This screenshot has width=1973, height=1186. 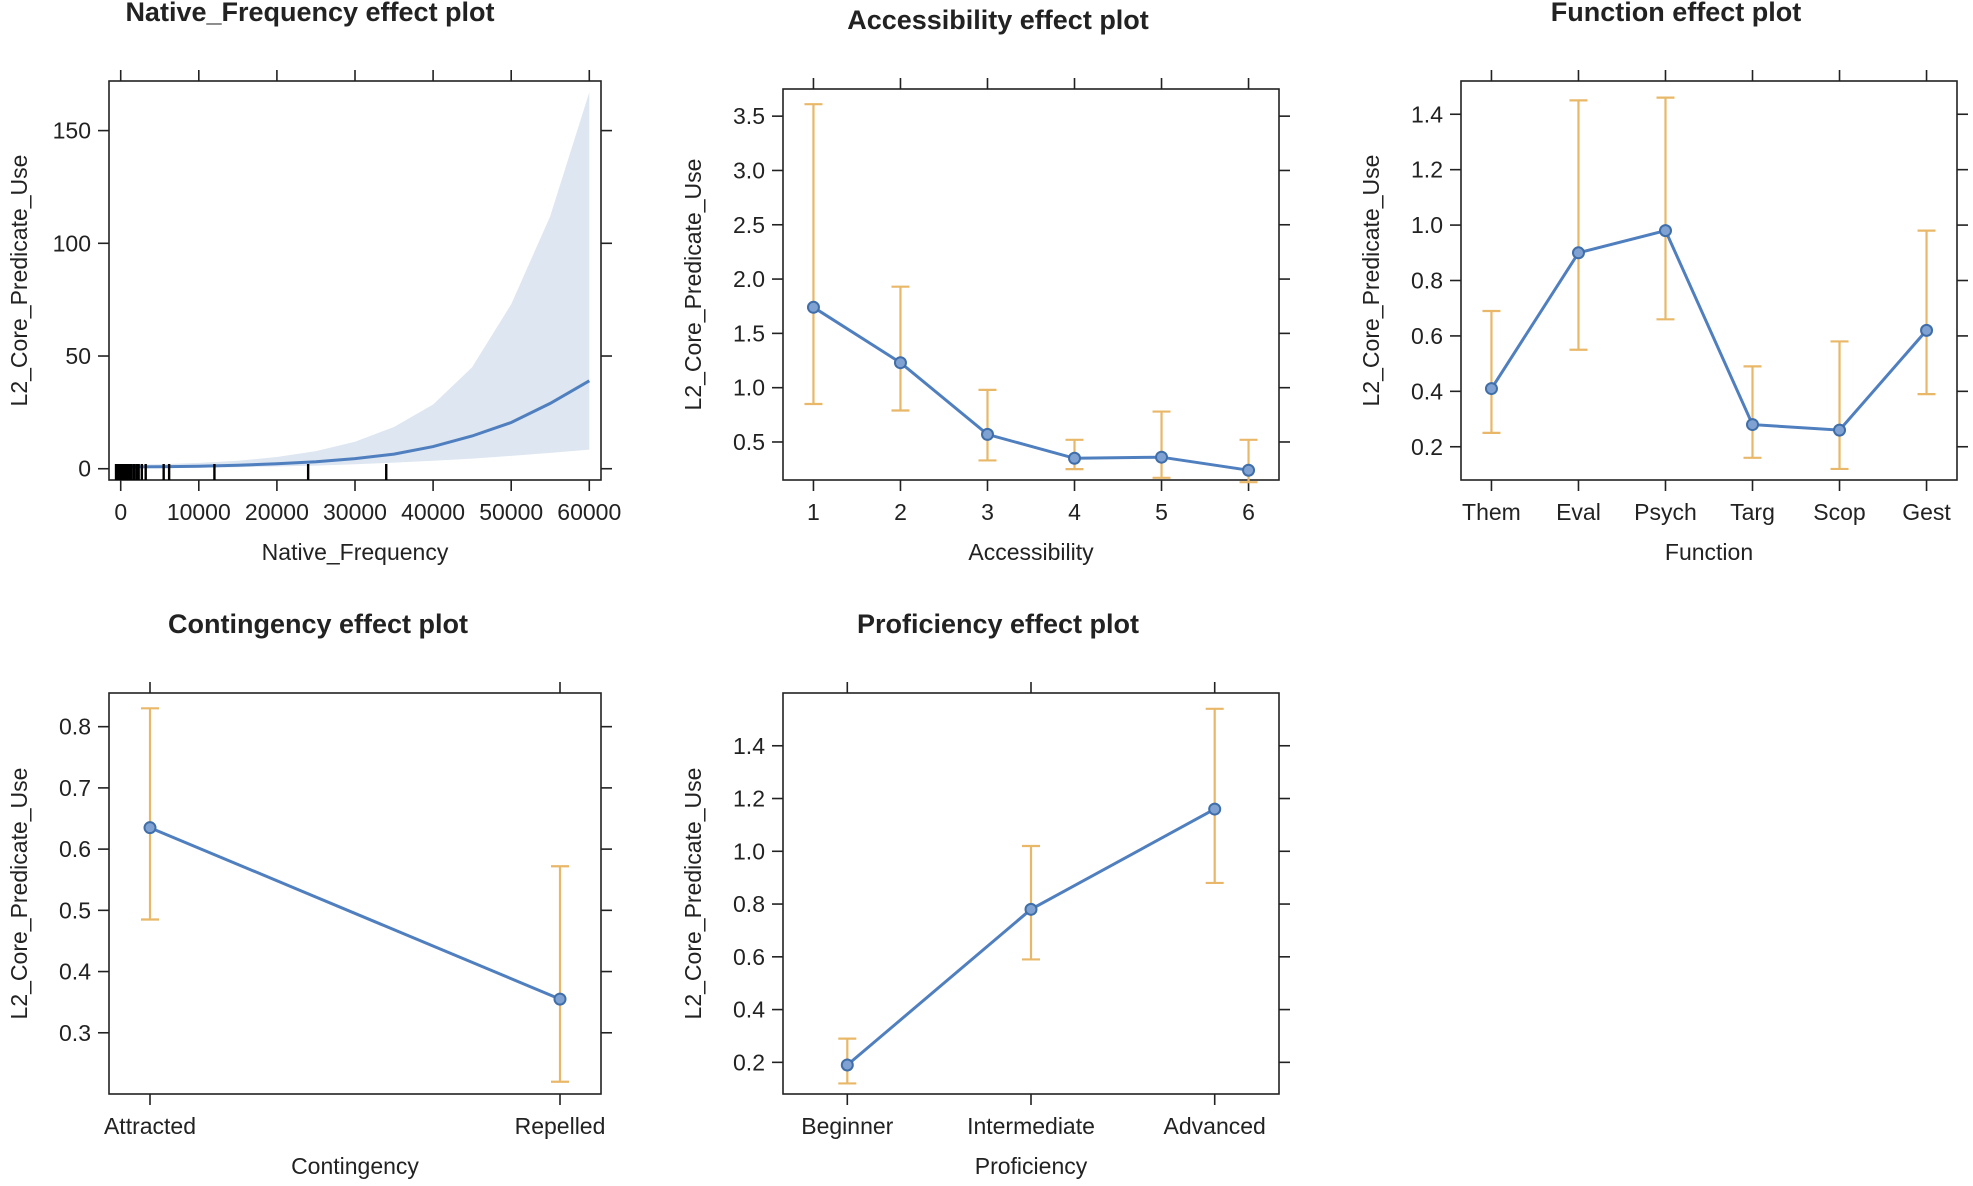 I want to click on x-tick-label: Eval, so click(x=1578, y=512).